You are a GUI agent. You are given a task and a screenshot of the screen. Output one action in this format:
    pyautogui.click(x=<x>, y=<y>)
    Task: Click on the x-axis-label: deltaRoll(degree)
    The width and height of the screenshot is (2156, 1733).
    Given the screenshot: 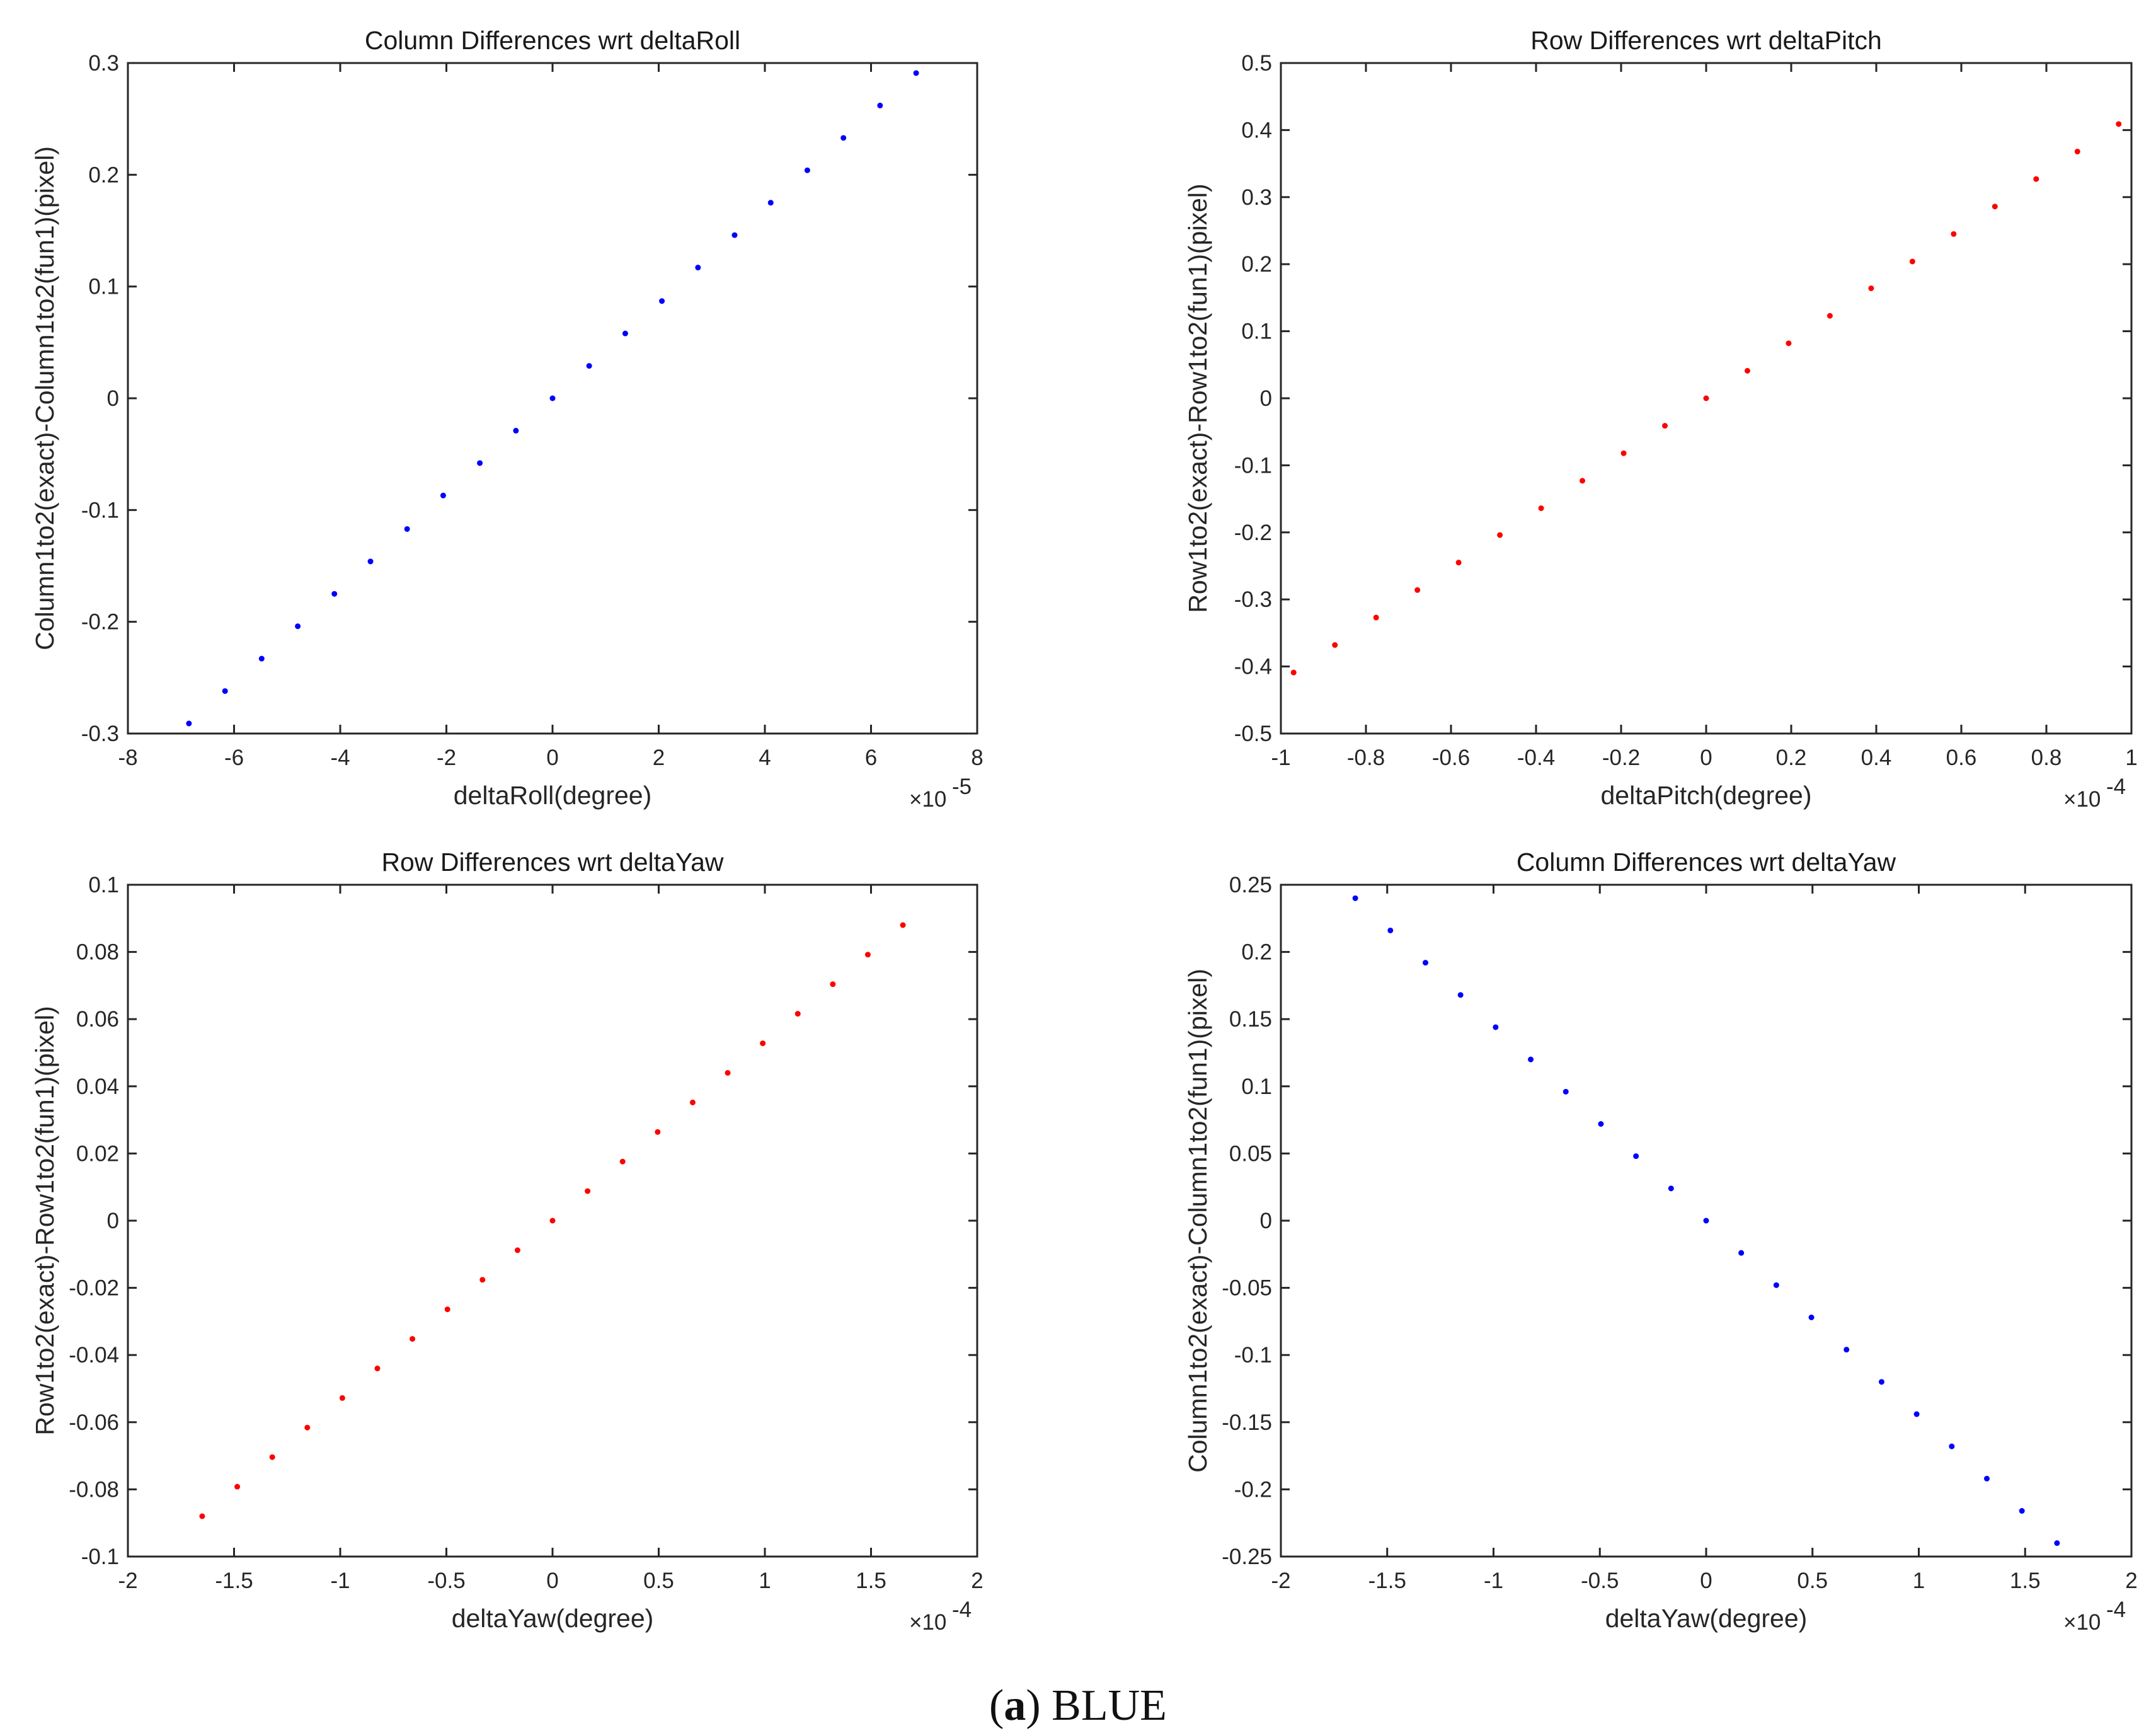 What is the action you would take?
    pyautogui.click(x=553, y=795)
    